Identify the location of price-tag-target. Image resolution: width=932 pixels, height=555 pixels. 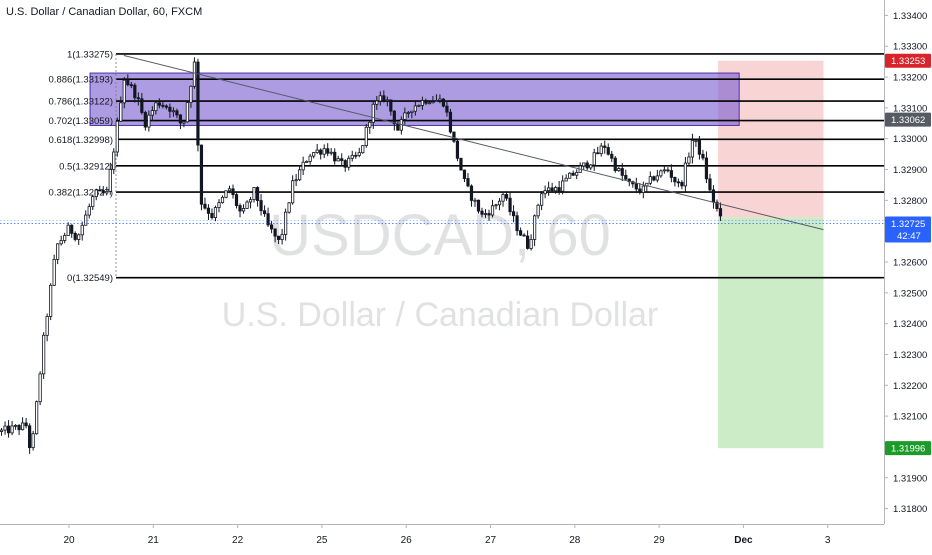
(908, 448).